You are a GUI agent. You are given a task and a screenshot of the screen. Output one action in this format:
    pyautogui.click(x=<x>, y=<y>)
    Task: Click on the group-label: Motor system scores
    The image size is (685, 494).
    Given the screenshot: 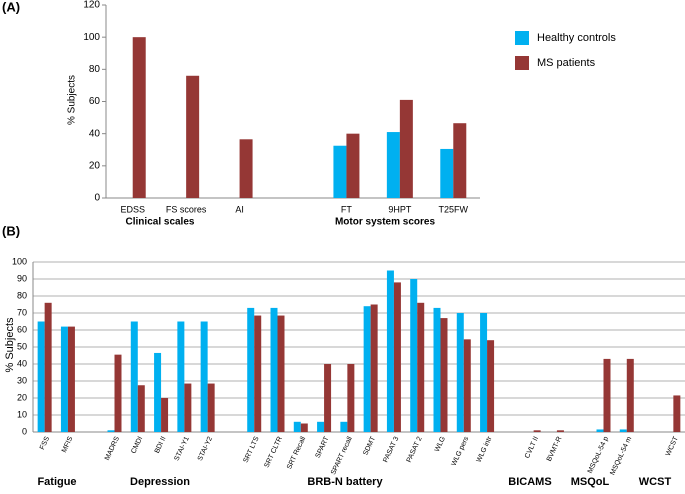 What is the action you would take?
    pyautogui.click(x=385, y=222)
    